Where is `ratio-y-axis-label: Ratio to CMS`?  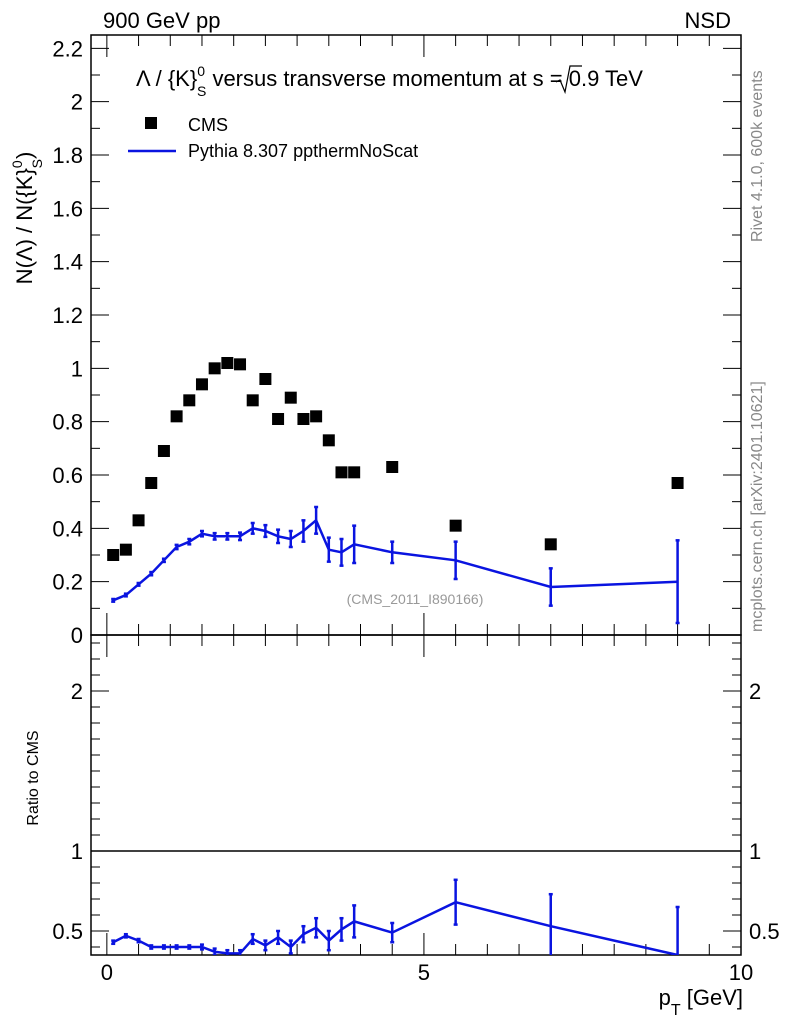 ratio-y-axis-label: Ratio to CMS is located at coordinates (33, 777).